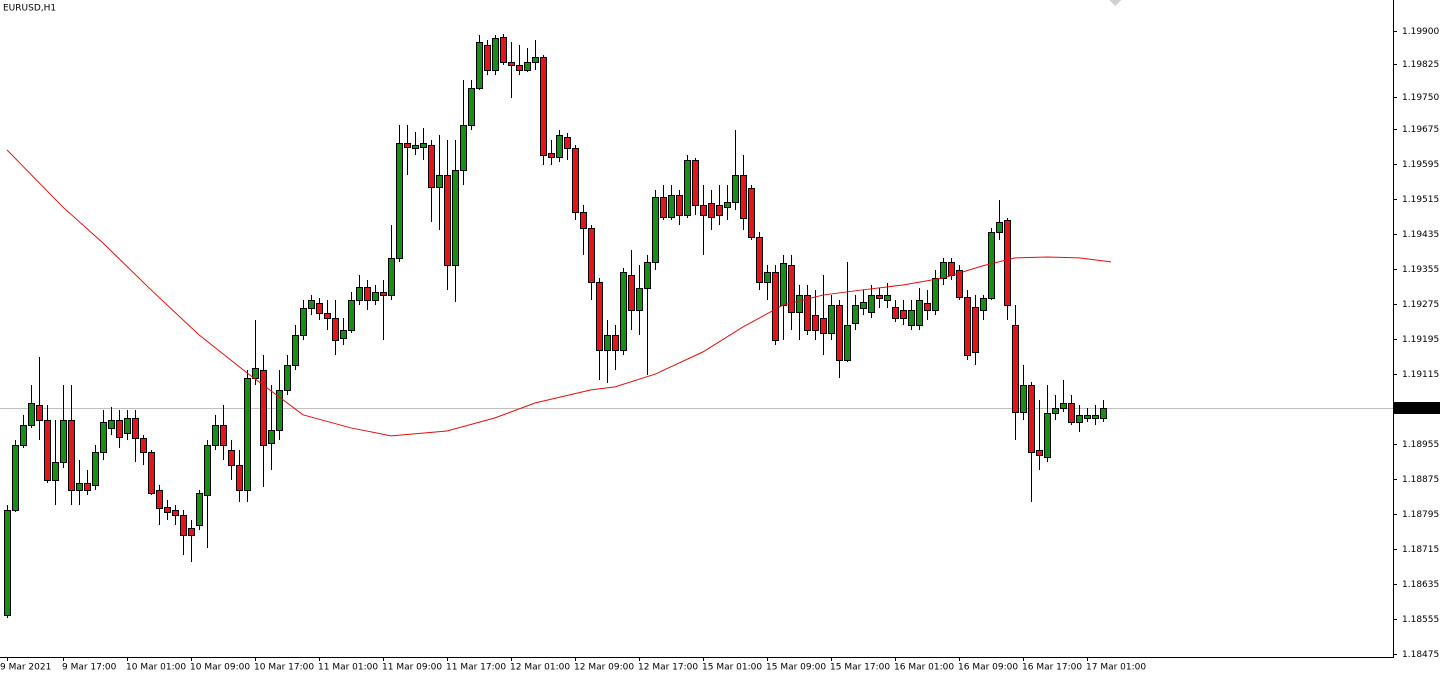 The width and height of the screenshot is (1441, 679). What do you see at coordinates (796, 668) in the screenshot?
I see `x-tick-label: 15 Mar 09:00` at bounding box center [796, 668].